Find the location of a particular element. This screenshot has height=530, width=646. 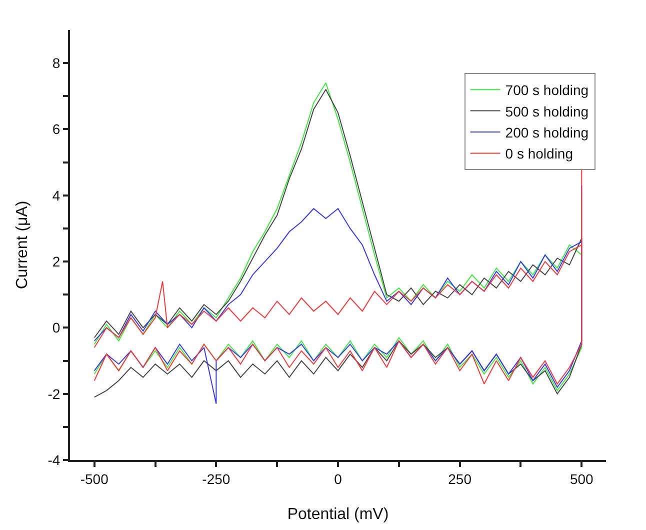

y-tick-label: 2 is located at coordinates (56, 261).